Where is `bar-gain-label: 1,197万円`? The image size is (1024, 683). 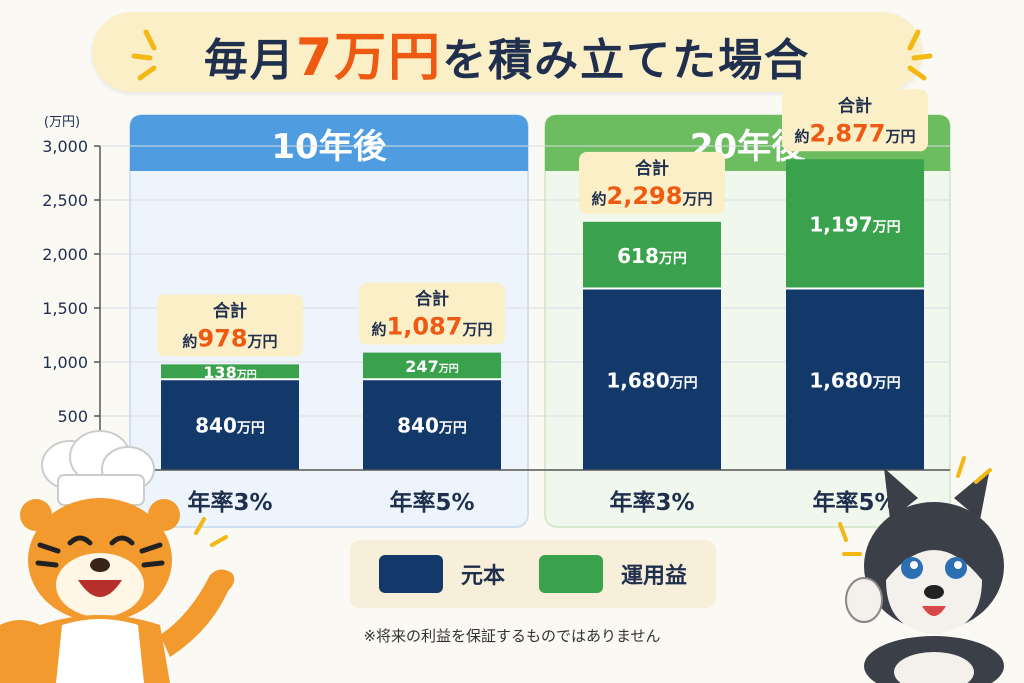 bar-gain-label: 1,197万円 is located at coordinates (854, 225).